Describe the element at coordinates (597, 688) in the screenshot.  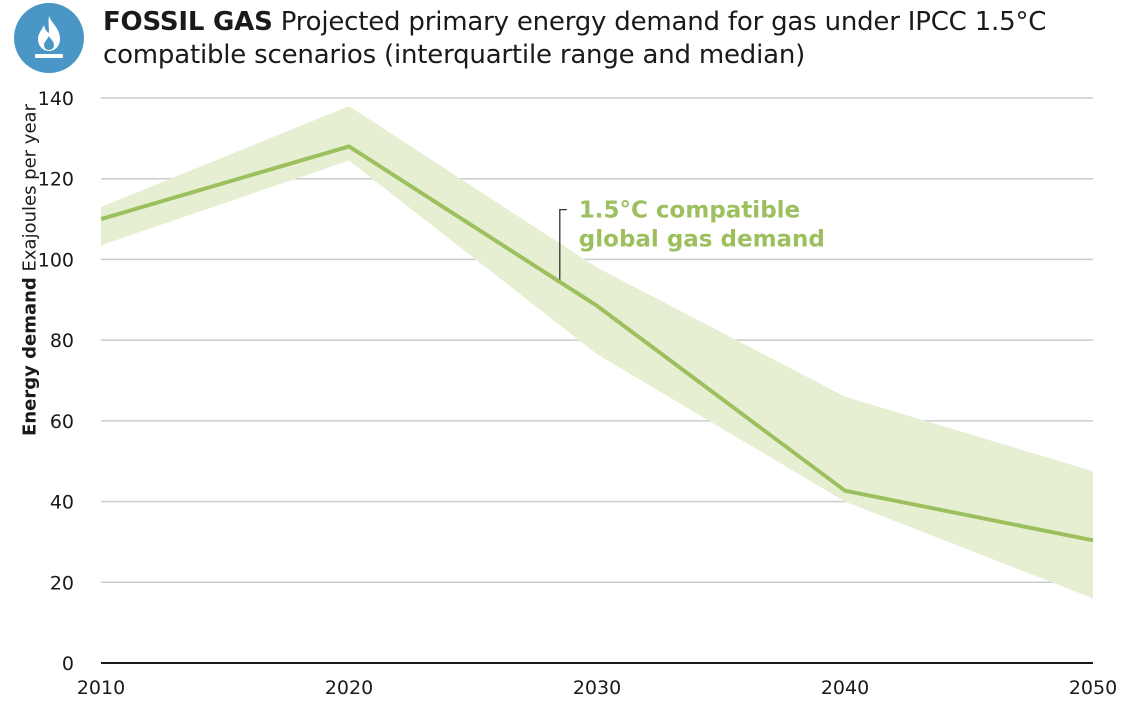
I see `x-tick-label-2030: 2030` at that location.